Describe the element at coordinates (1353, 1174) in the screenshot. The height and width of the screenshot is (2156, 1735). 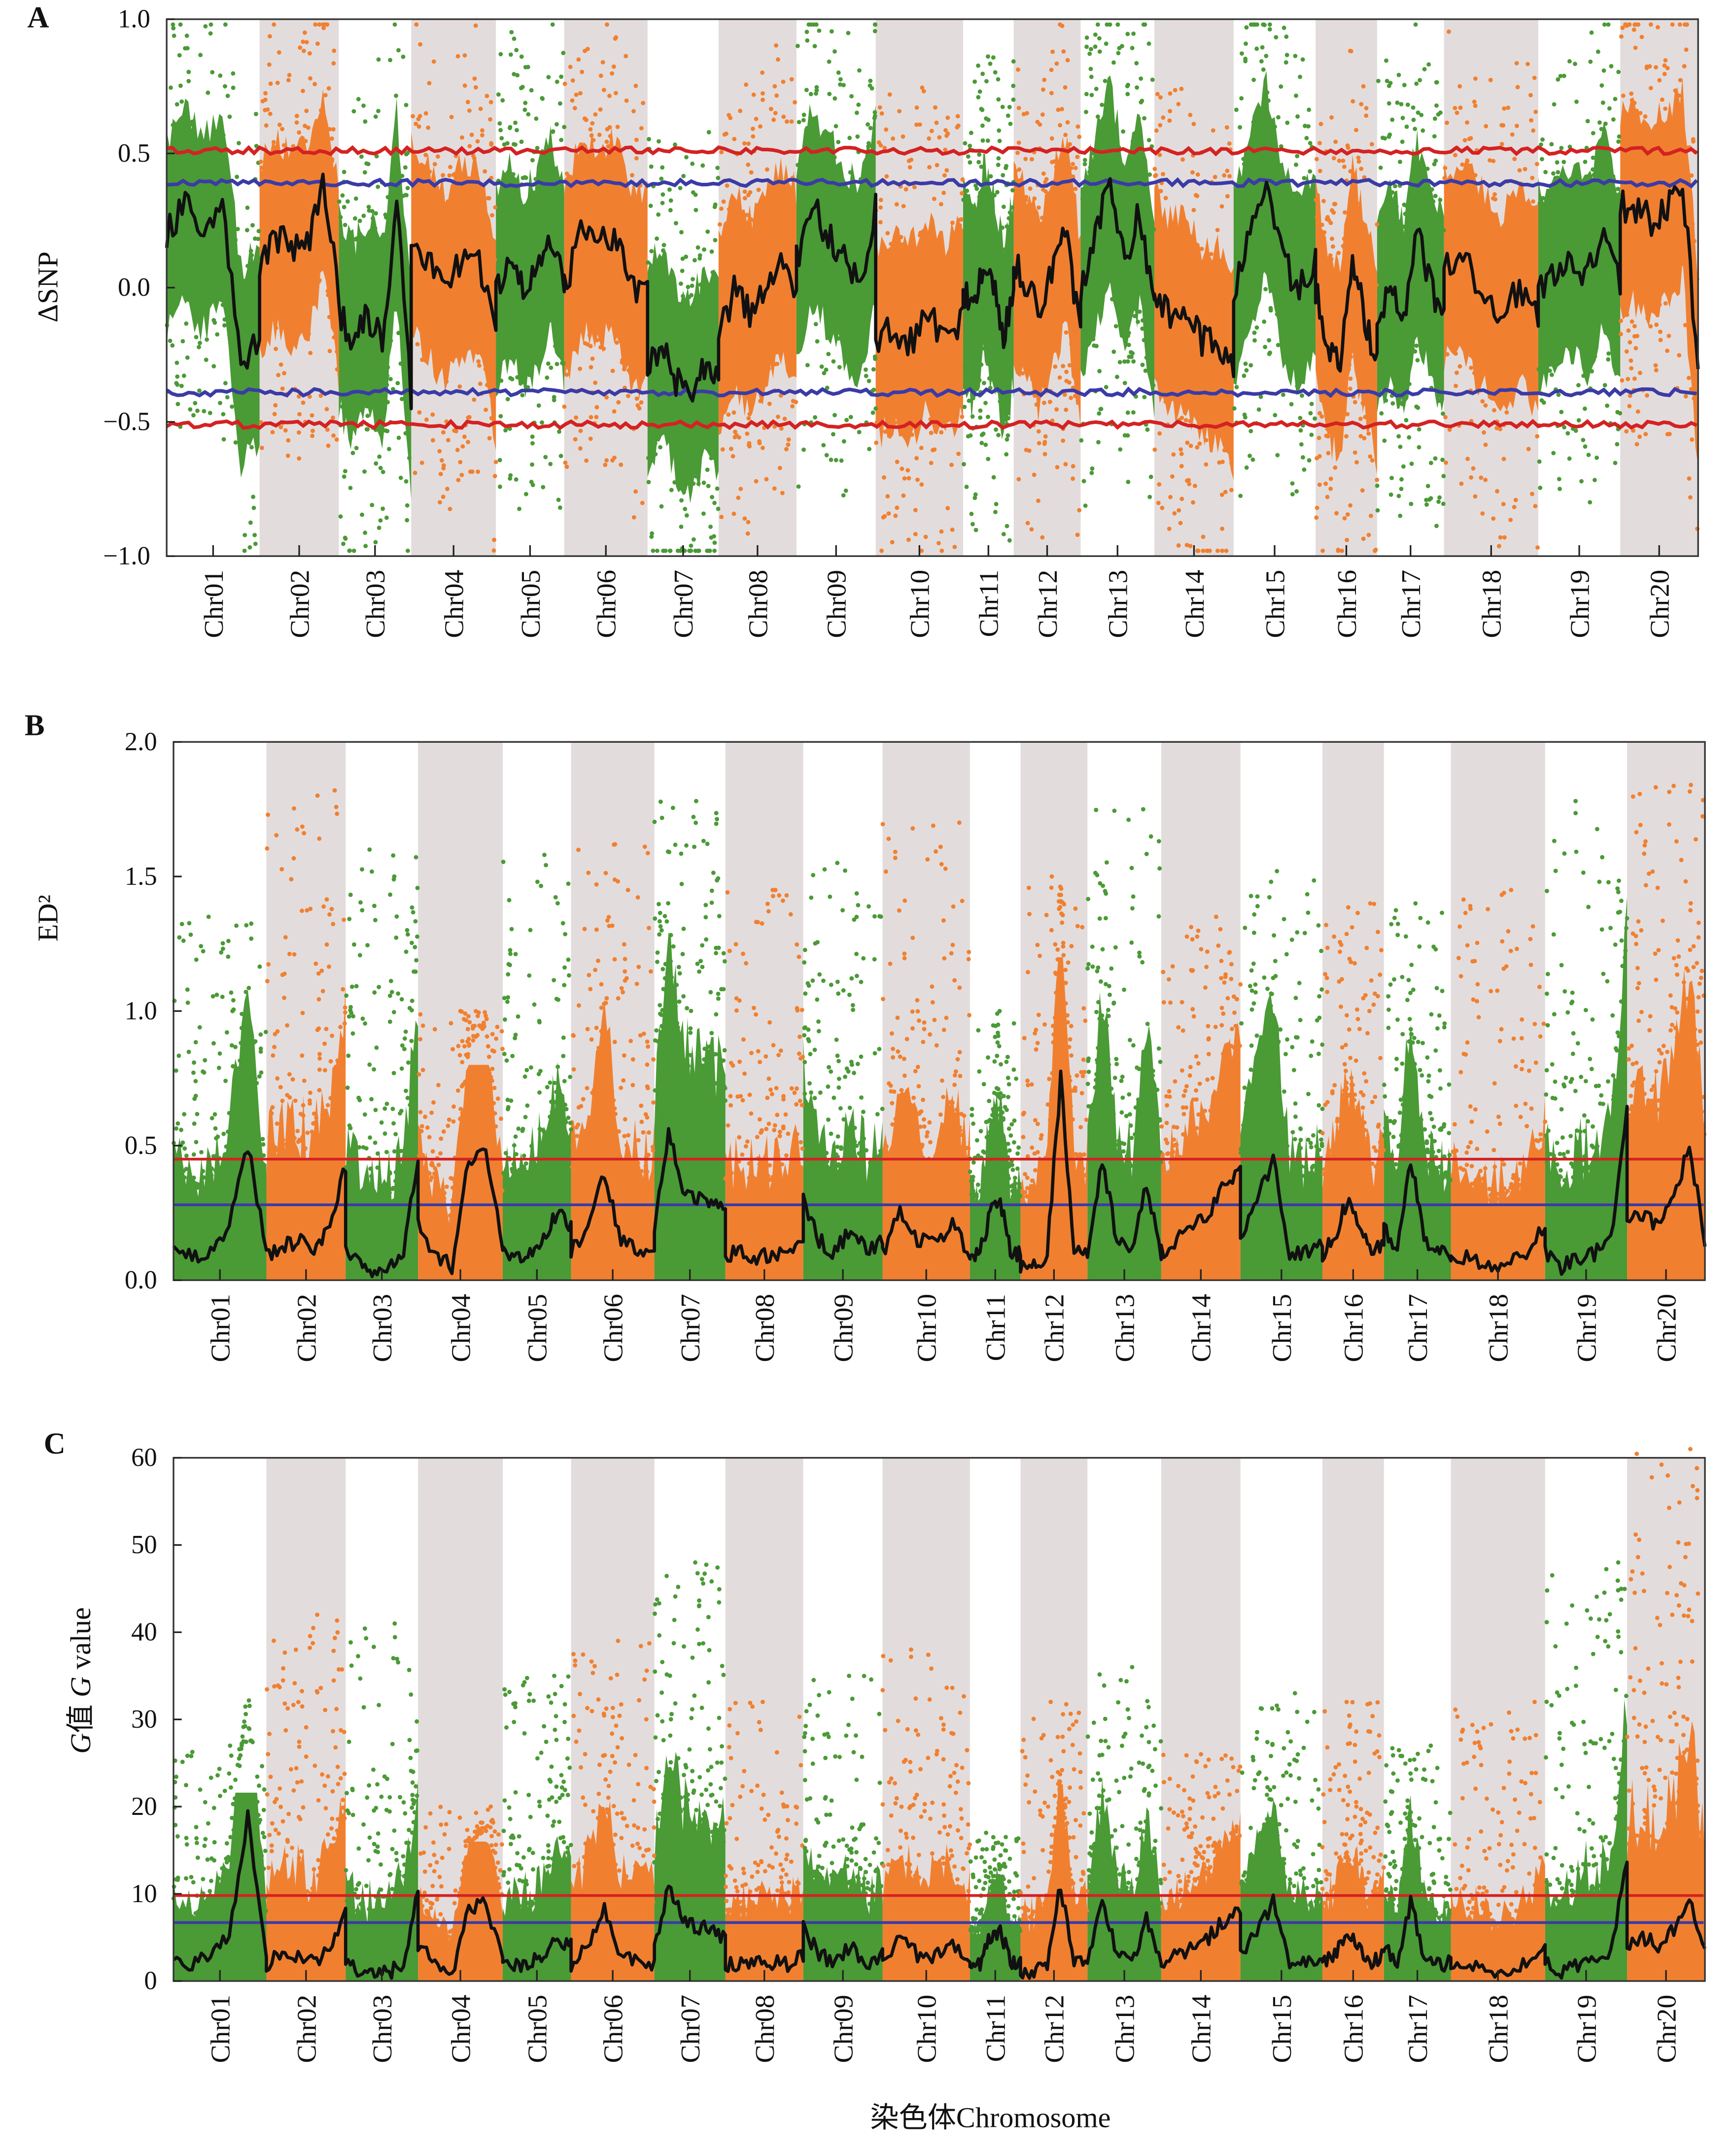
I see `dense-region-chr16` at that location.